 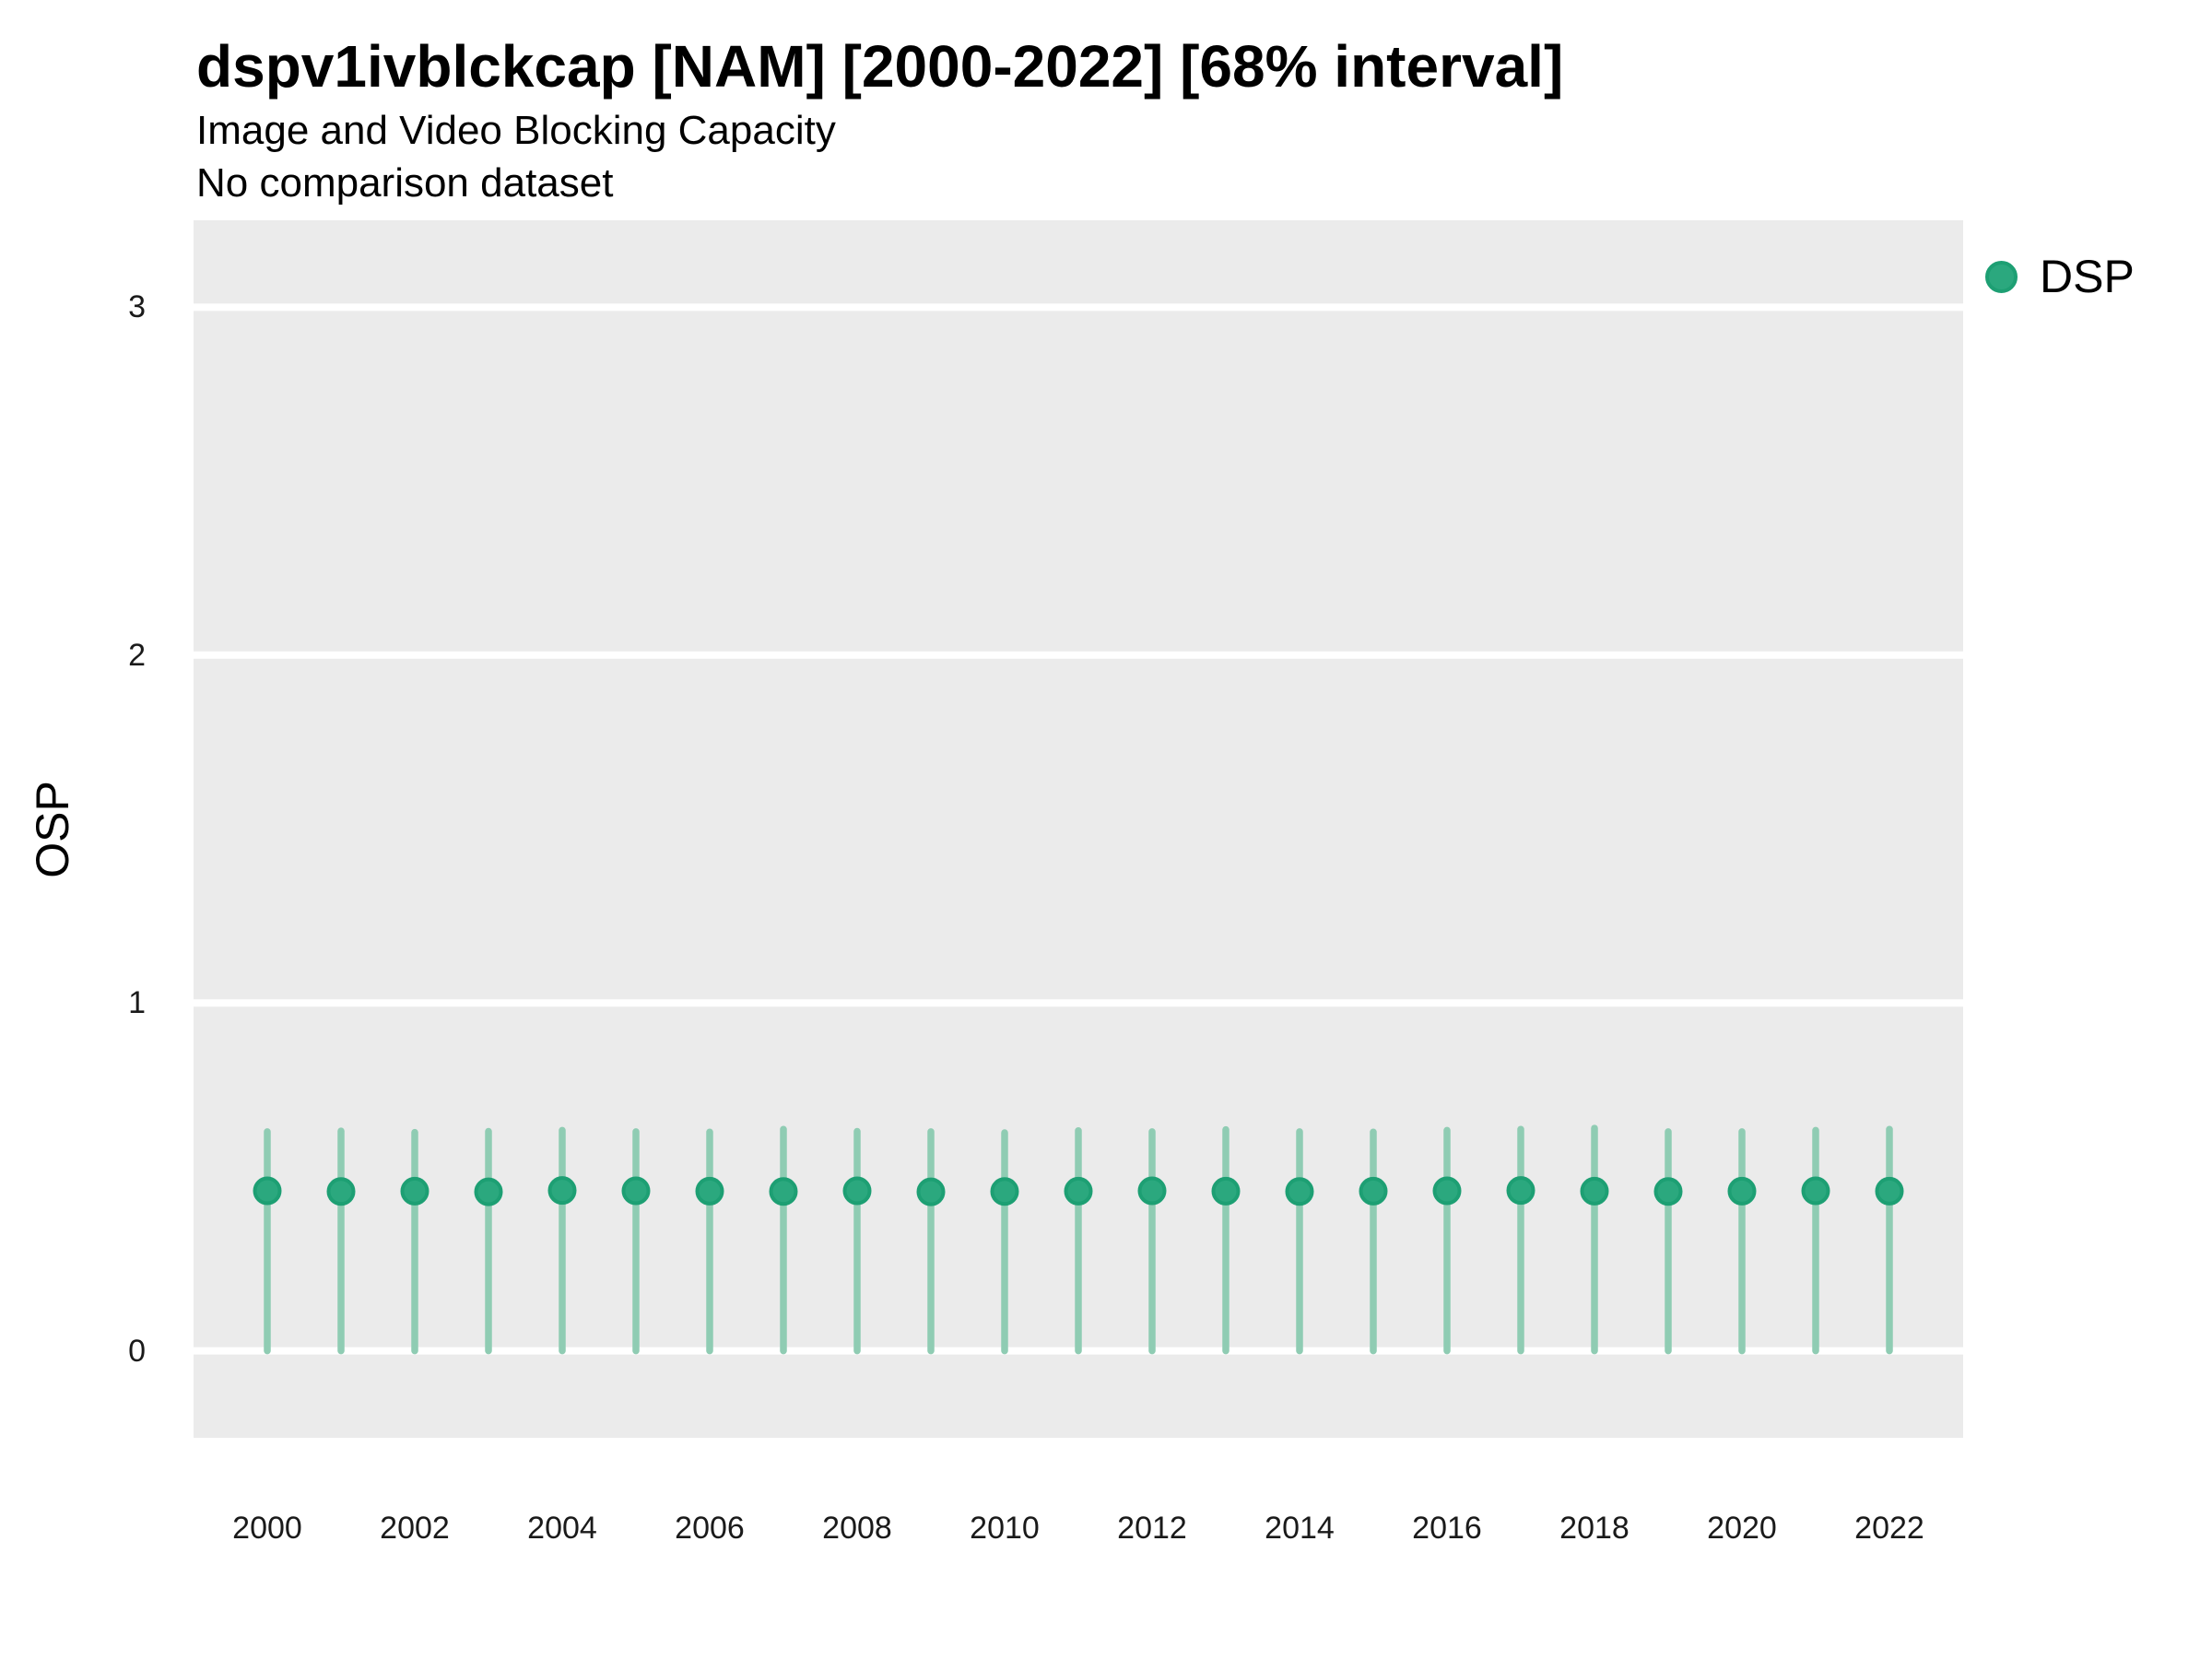 I want to click on x-tick-label-2018: 2018, so click(x=1594, y=1528).